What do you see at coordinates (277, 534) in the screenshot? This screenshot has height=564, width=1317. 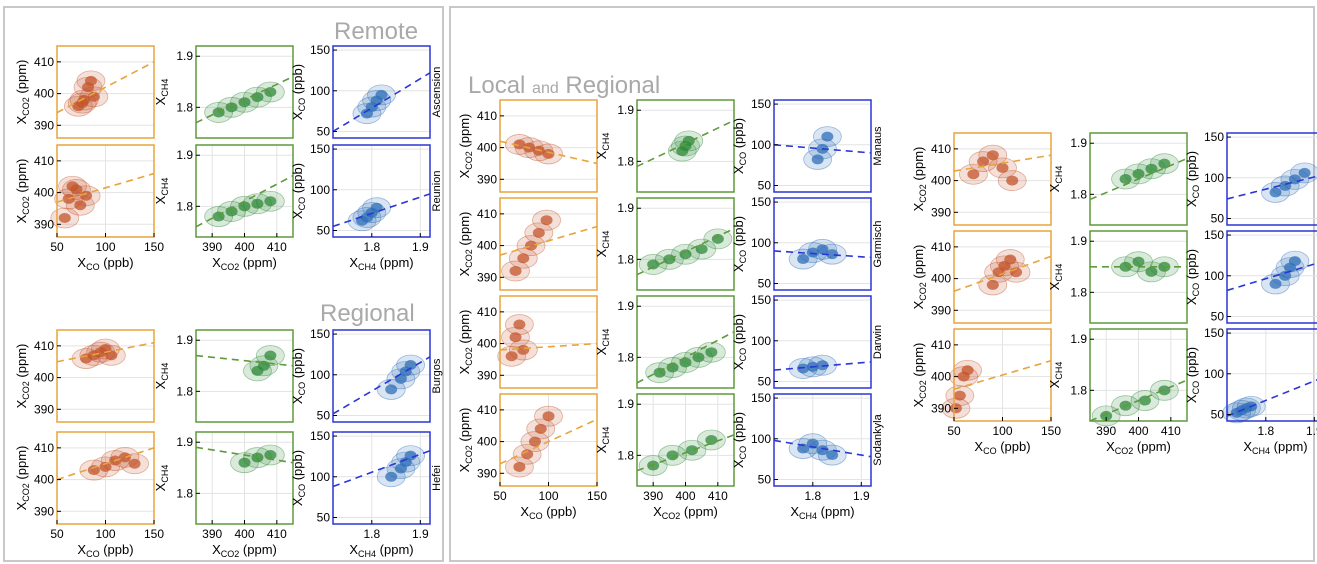 I see `xtick-label-Hefei-co2-vs-ch4: 410` at bounding box center [277, 534].